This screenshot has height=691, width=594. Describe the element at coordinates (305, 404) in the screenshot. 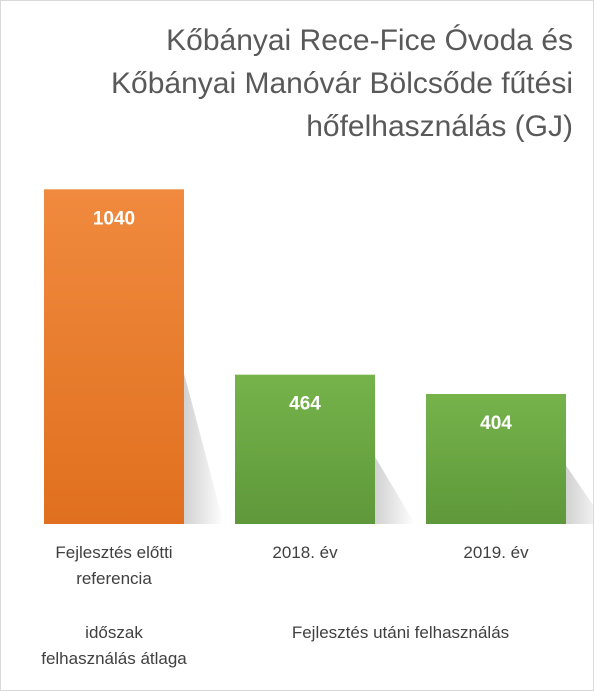

I see `data-label: 464` at that location.